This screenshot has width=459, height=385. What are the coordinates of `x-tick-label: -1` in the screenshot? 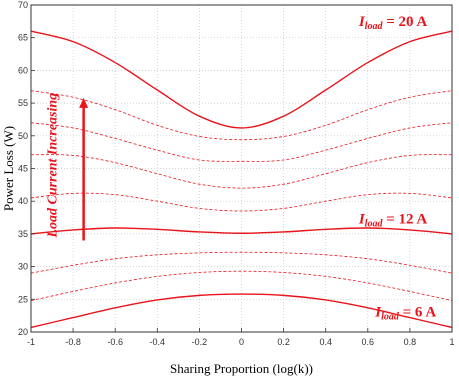 It's located at (31, 342).